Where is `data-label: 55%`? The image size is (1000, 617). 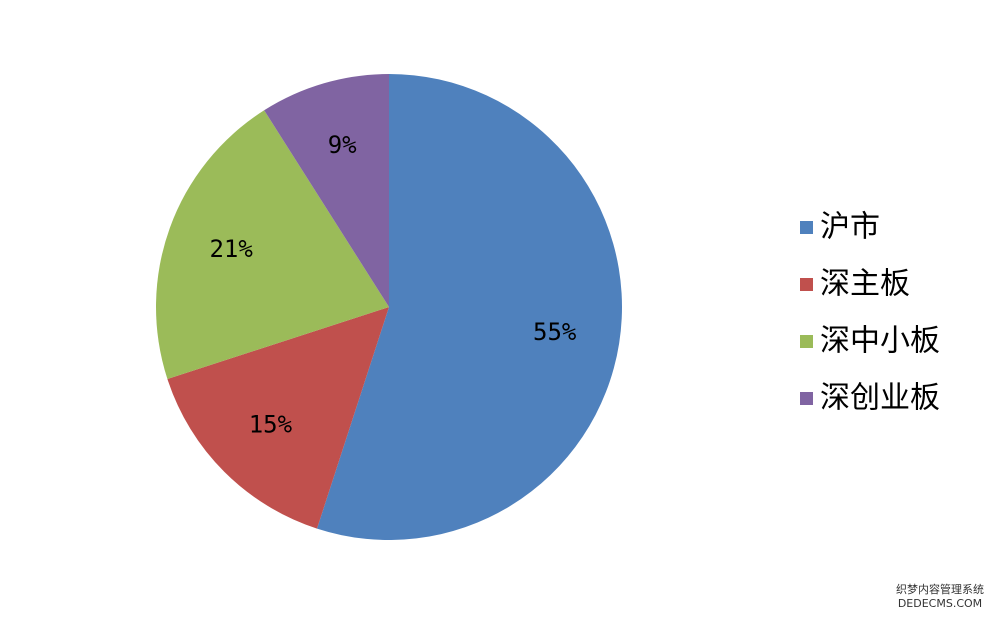 data-label: 55% is located at coordinates (555, 332).